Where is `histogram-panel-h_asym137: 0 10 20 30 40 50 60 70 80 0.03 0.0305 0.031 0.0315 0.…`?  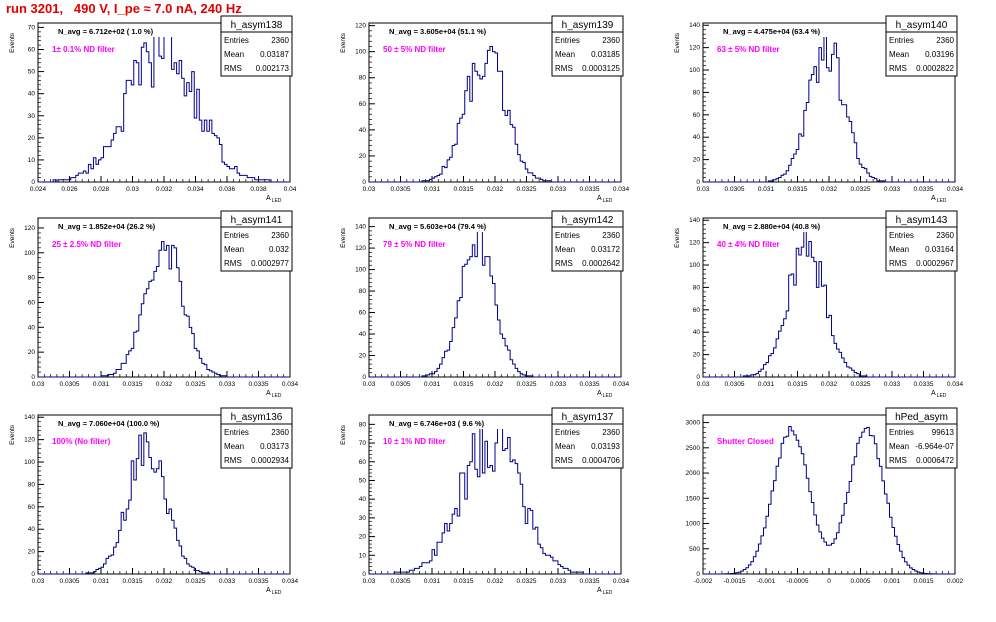
histogram-panel-h_asym137: 0 10 20 30 40 50 60 70 80 0.03 0.0305 0.031 0.0315 0.… is located at coordinates (485, 501).